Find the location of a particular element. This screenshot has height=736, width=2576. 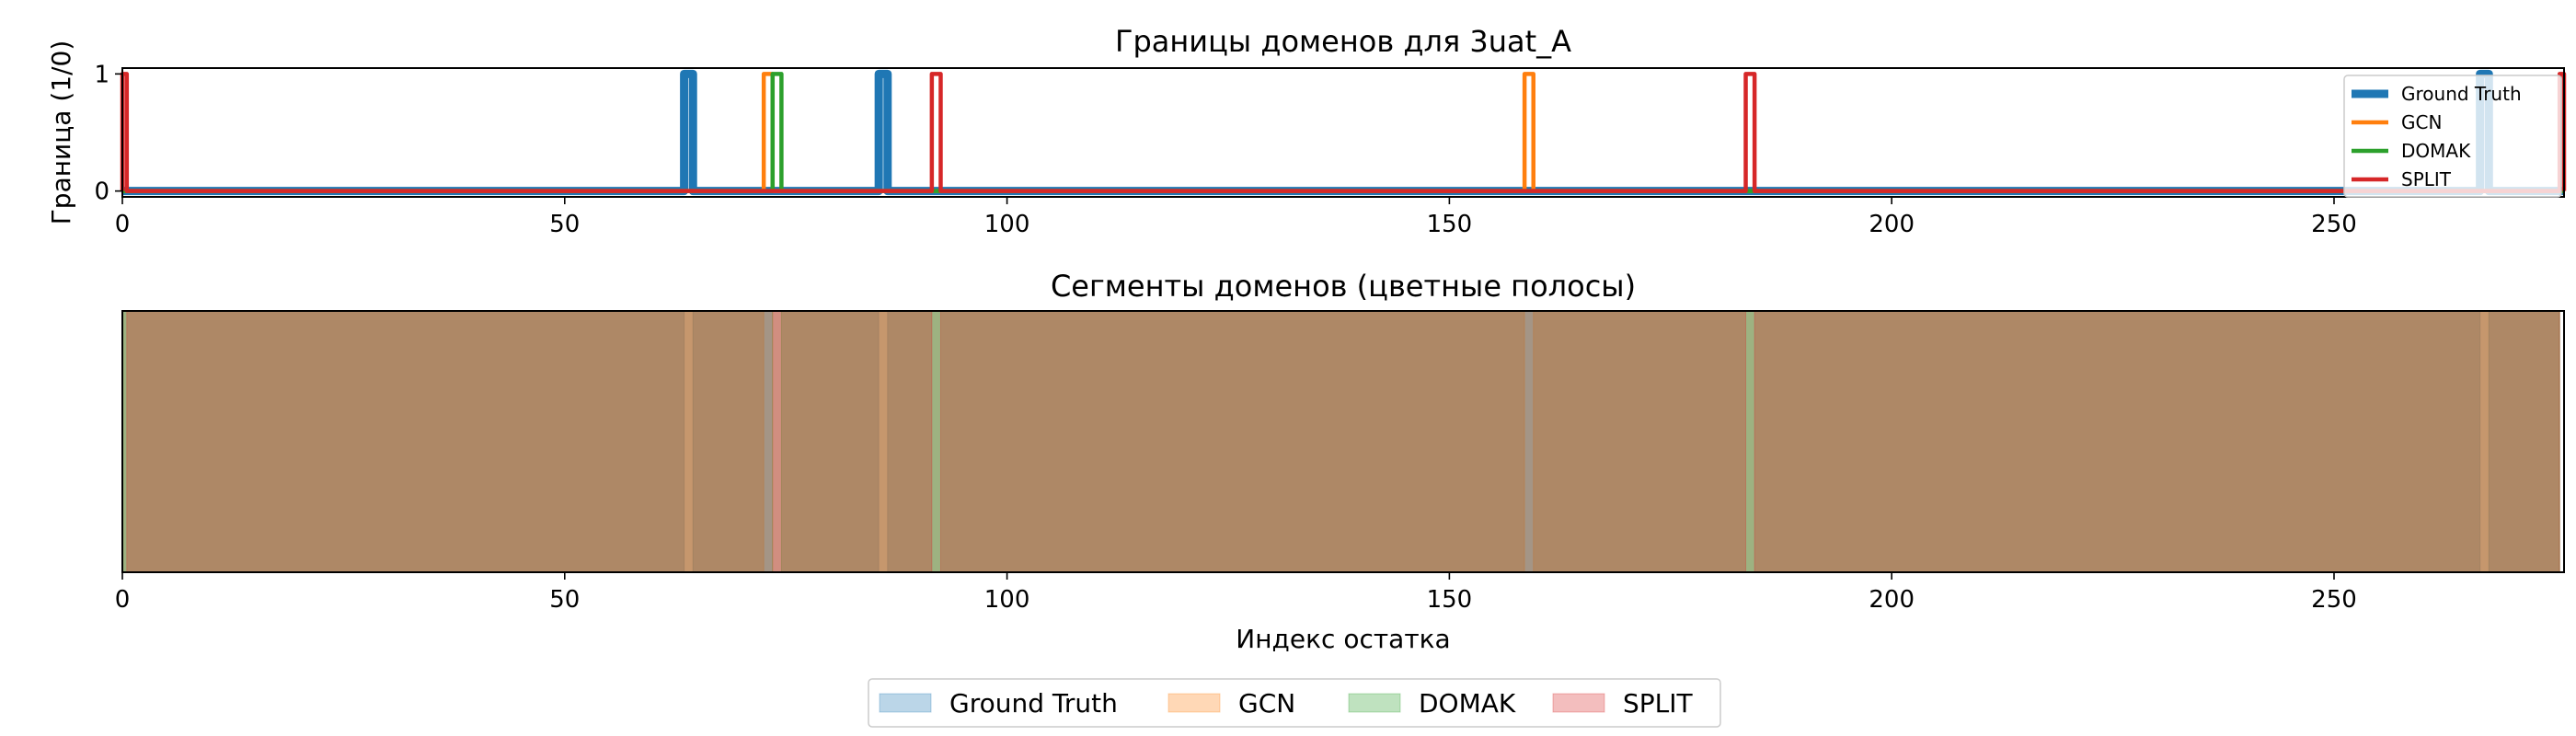

chart-title: Границы доменов для 3uat_A is located at coordinates (1343, 41).